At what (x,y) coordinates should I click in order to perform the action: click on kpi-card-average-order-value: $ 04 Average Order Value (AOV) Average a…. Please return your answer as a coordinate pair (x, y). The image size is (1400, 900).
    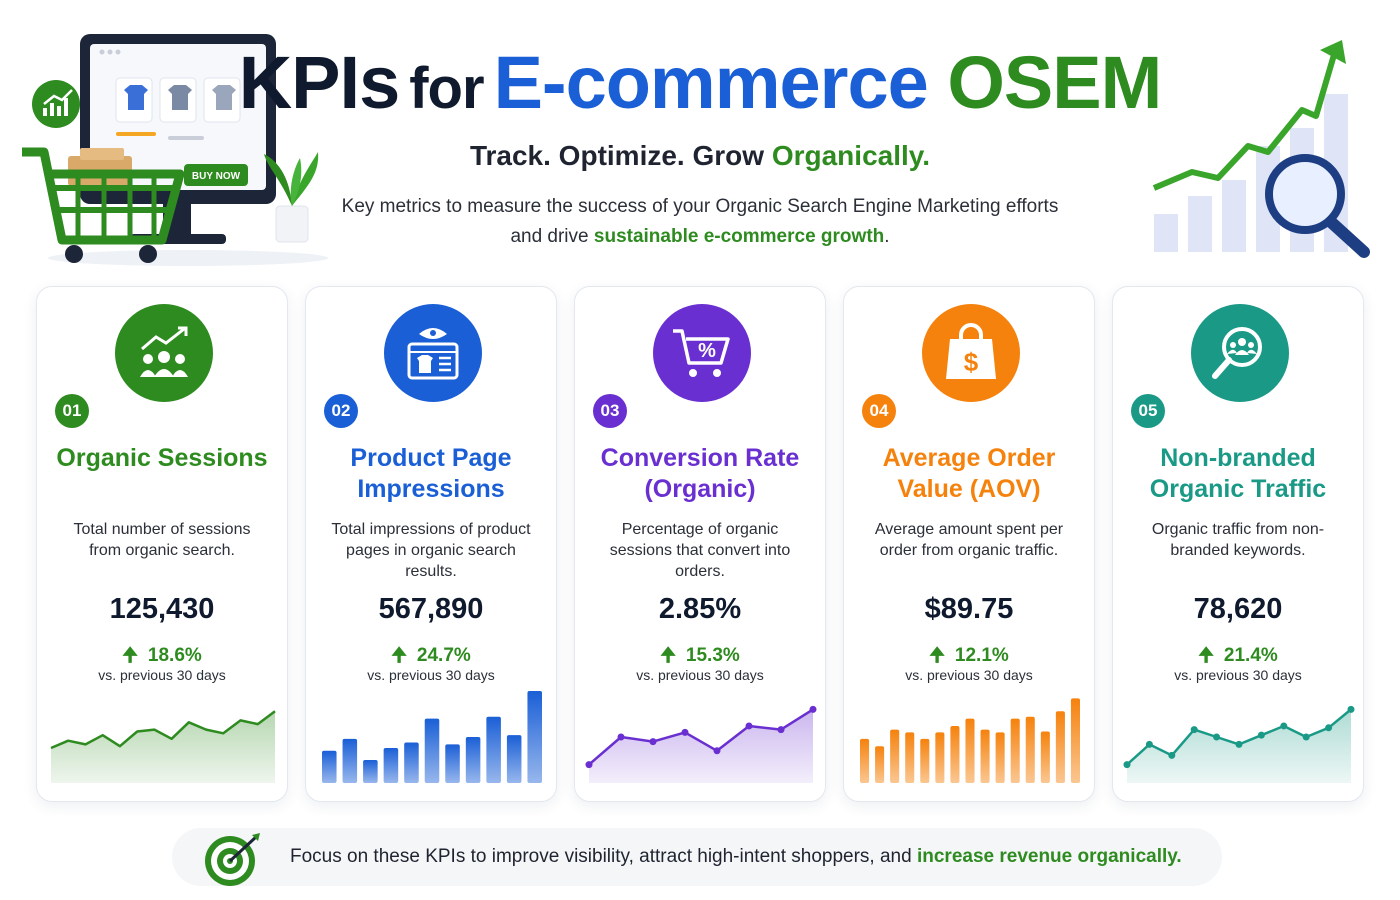
    Looking at the image, I should click on (969, 544).